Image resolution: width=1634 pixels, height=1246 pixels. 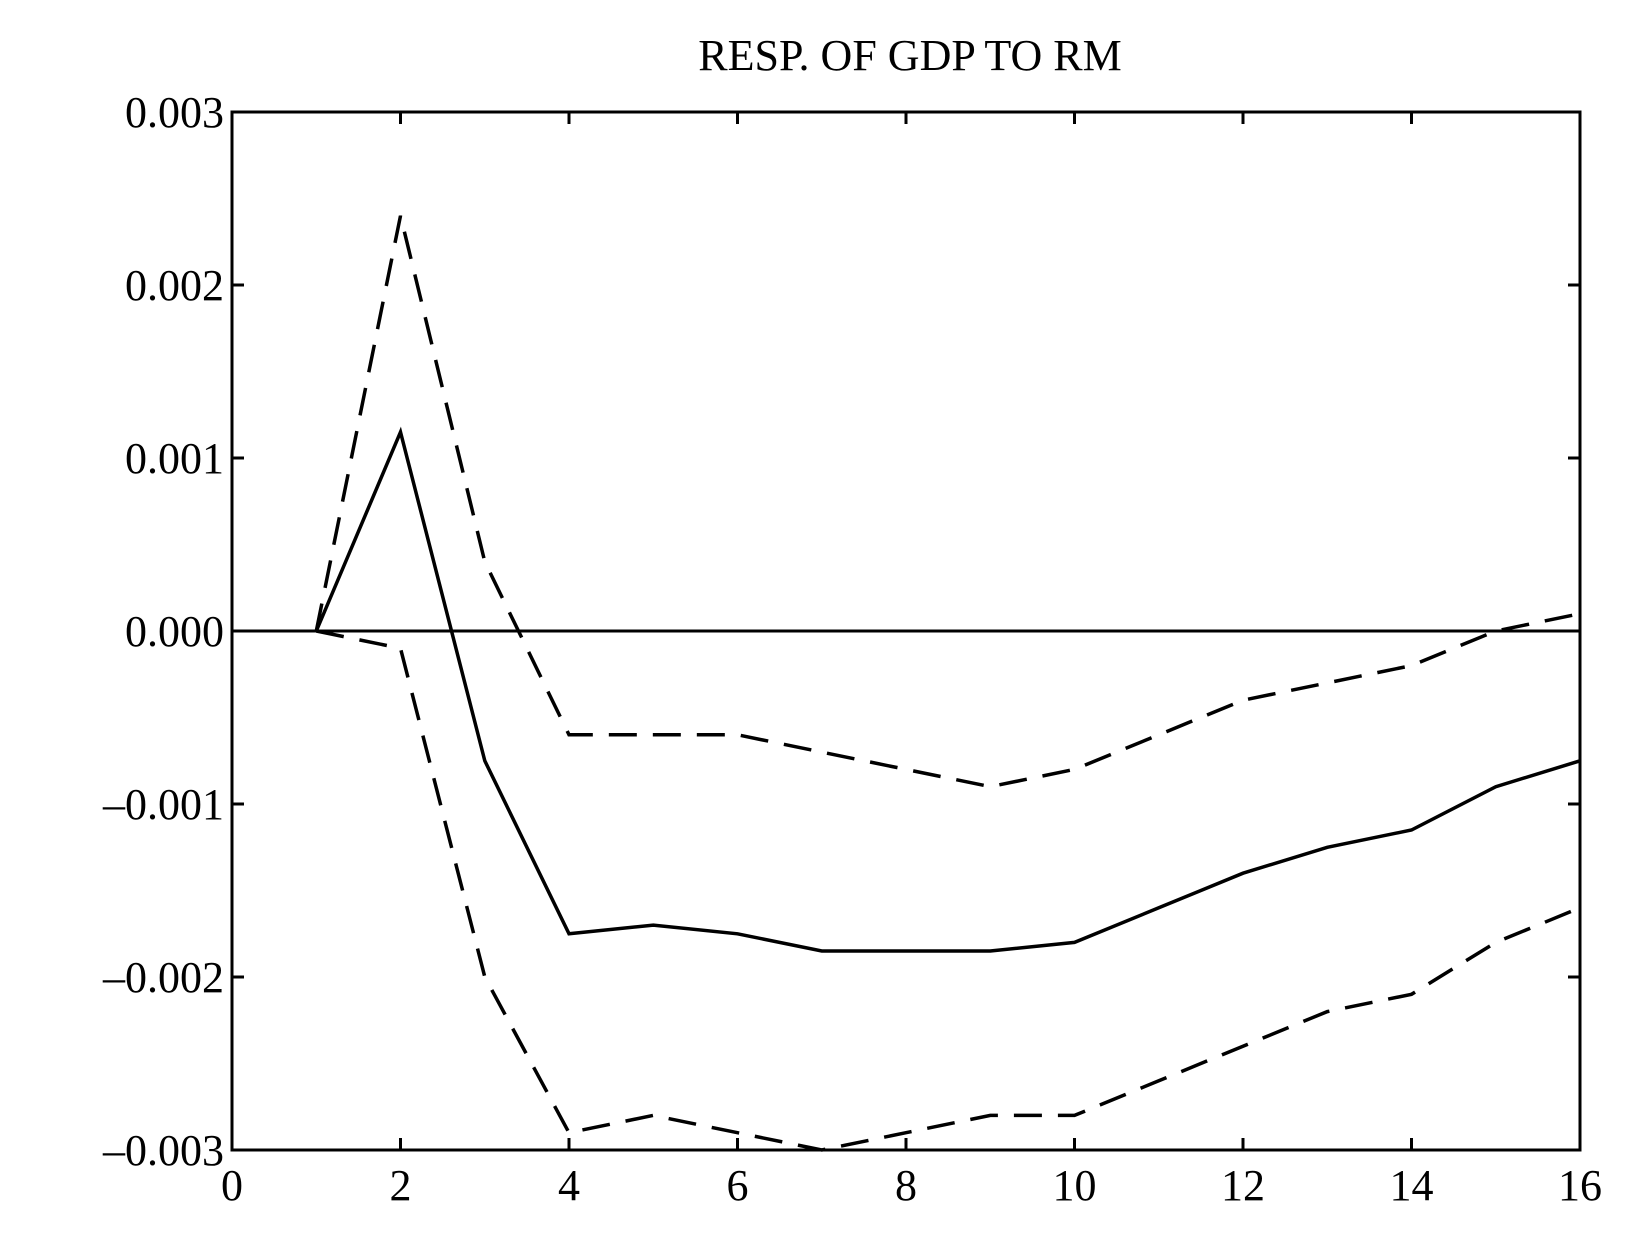 What do you see at coordinates (906, 1185) in the screenshot?
I see `x-tick-label: 8` at bounding box center [906, 1185].